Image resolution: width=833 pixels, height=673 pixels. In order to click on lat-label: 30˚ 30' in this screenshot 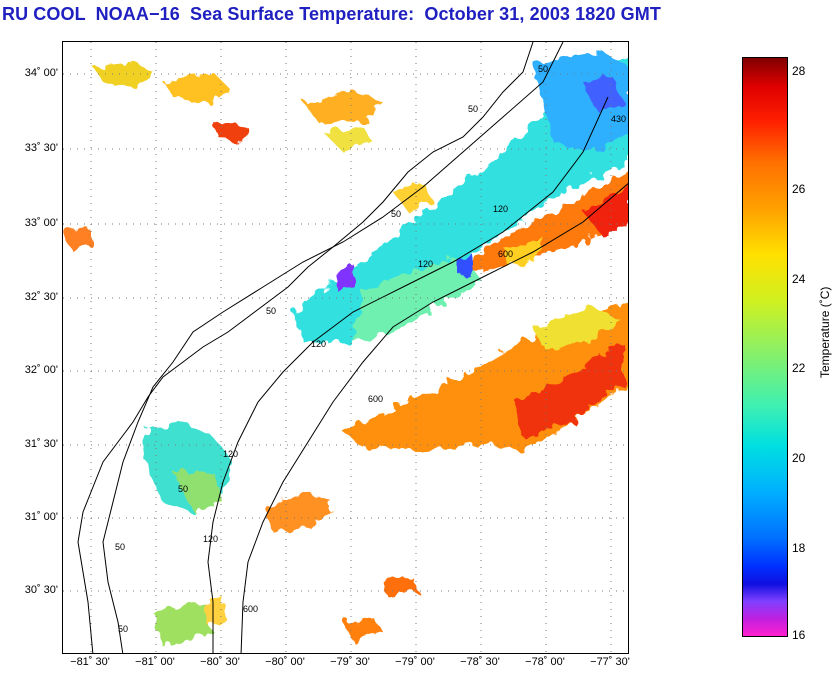, I will do `click(41, 590)`.